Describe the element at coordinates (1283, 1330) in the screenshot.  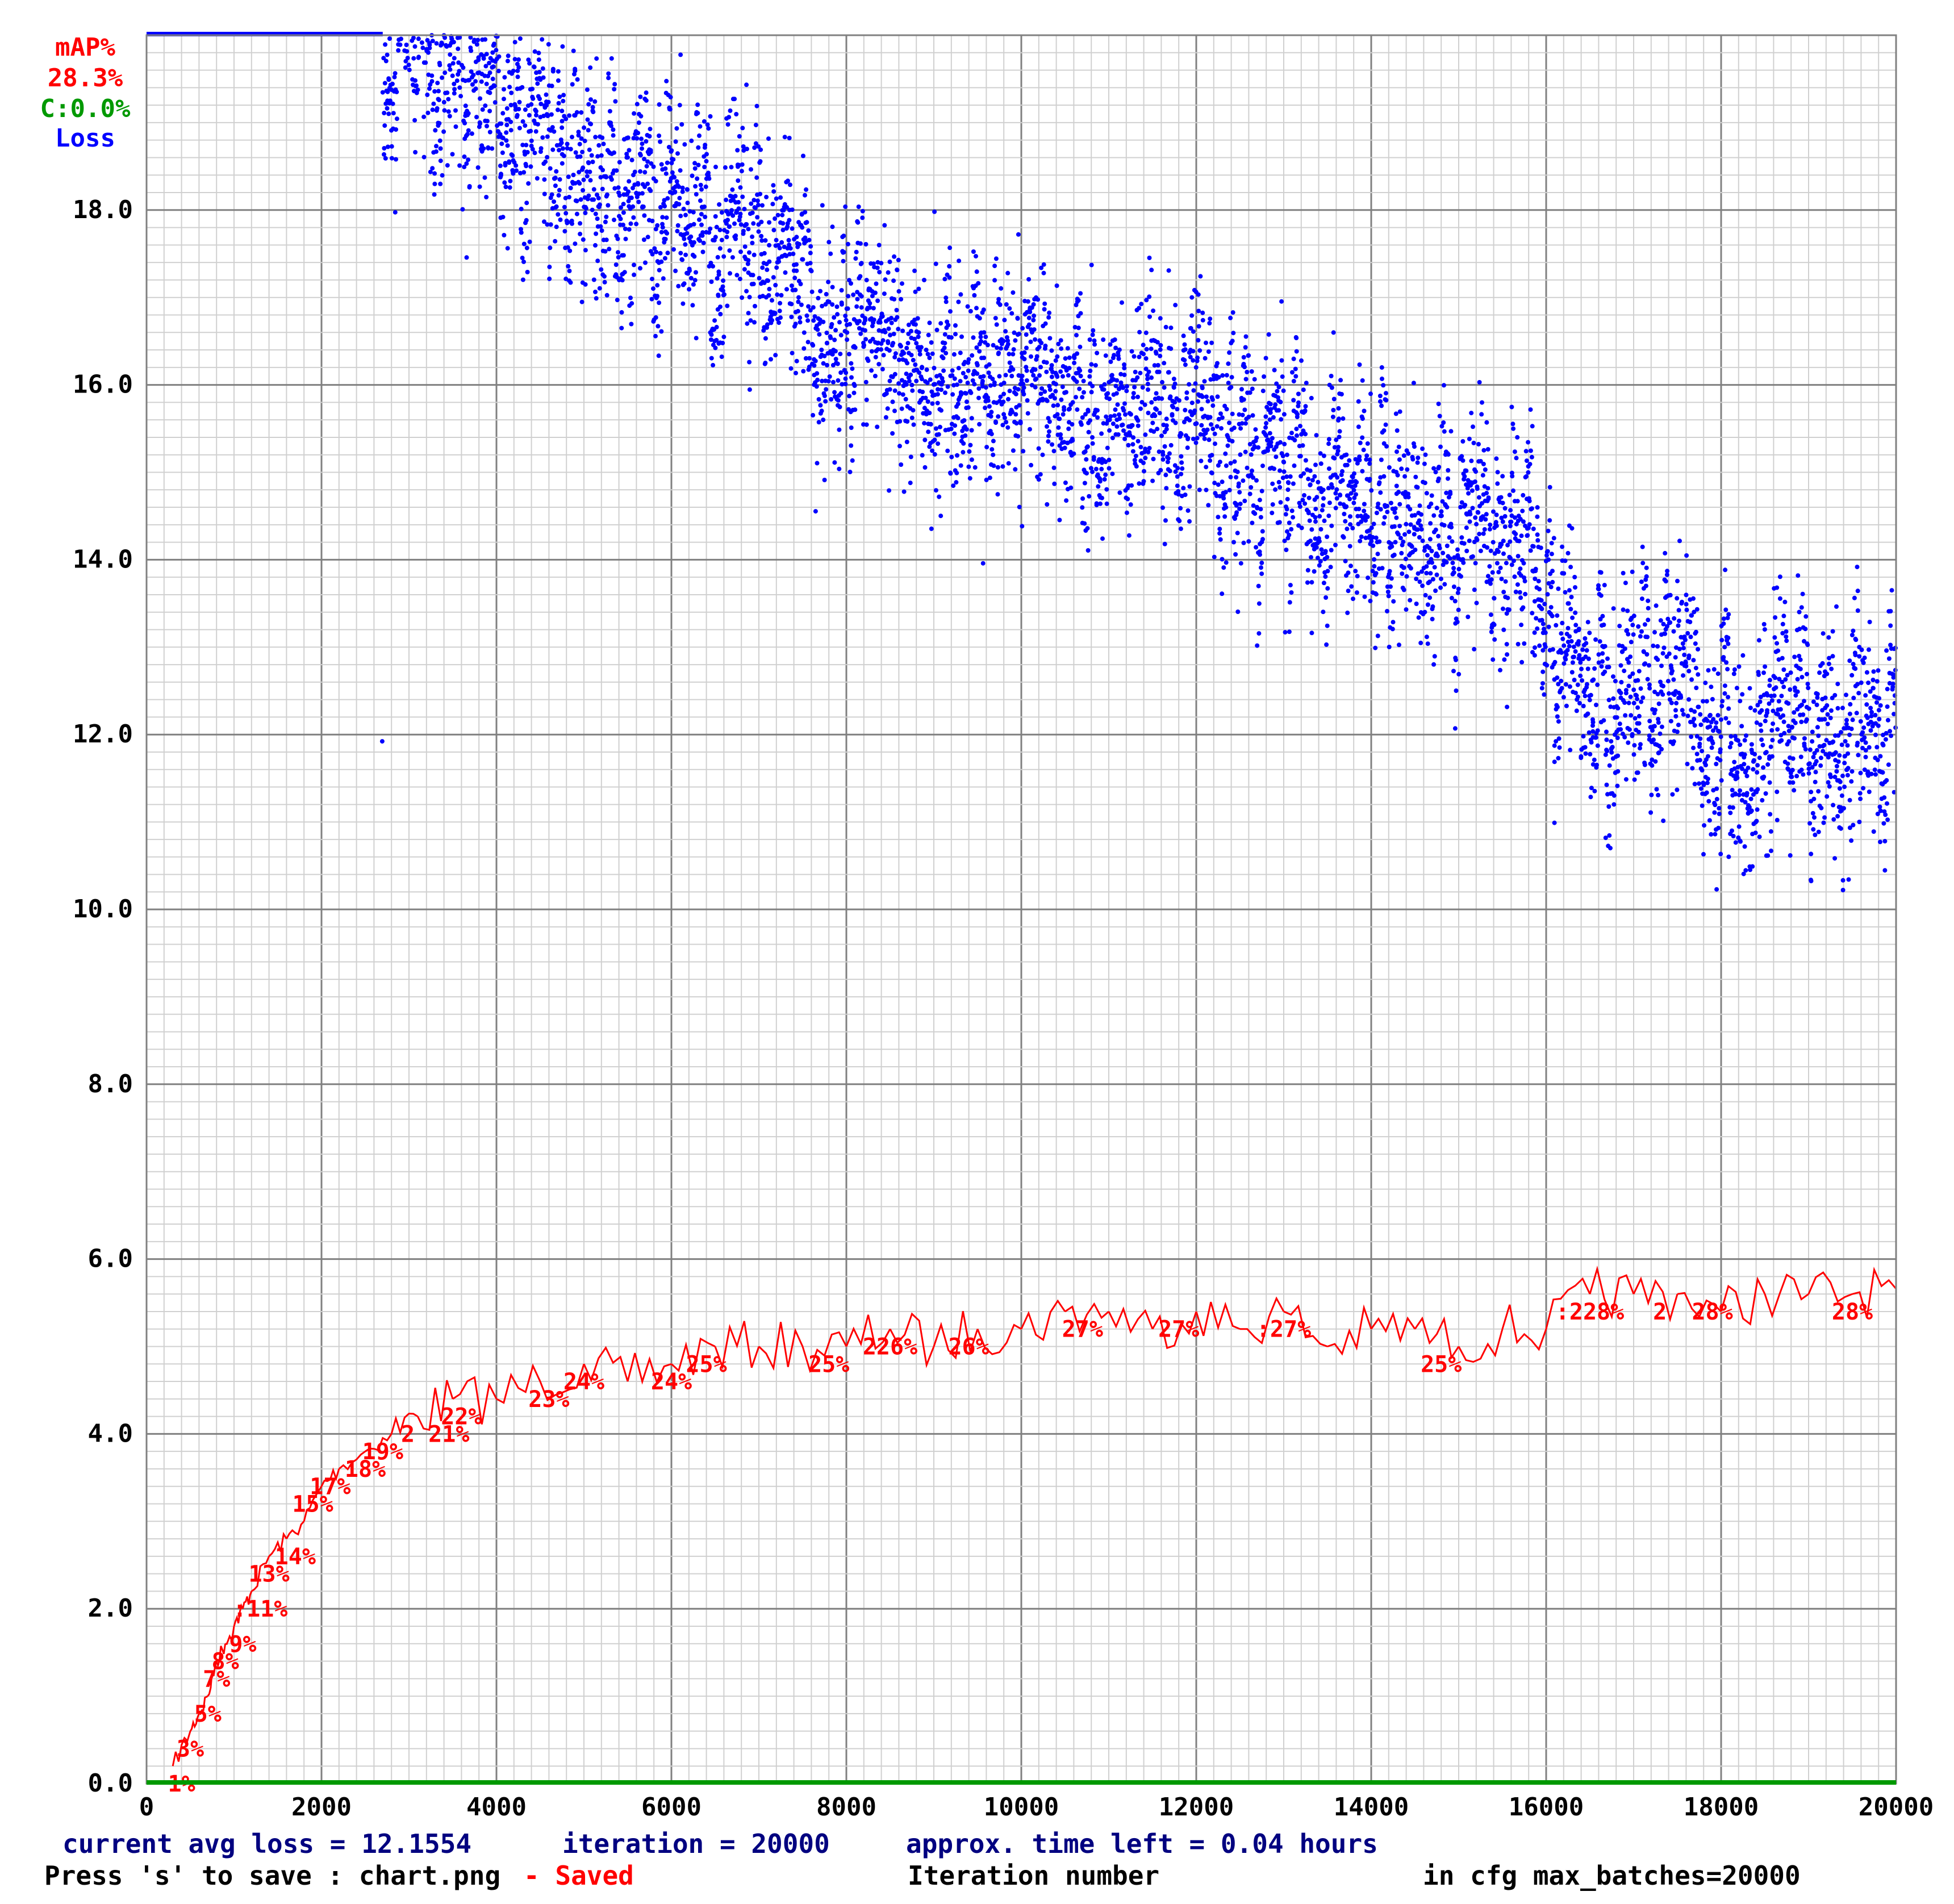
I see `map-data-label: :27%` at that location.